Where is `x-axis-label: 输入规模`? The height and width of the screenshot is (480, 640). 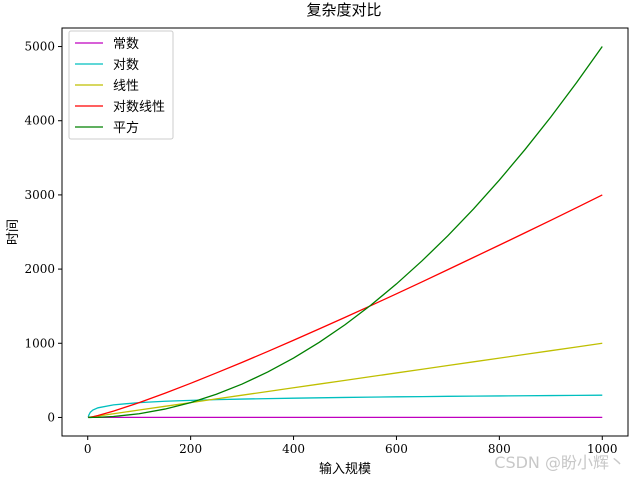 x-axis-label: 输入规模 is located at coordinates (345, 469).